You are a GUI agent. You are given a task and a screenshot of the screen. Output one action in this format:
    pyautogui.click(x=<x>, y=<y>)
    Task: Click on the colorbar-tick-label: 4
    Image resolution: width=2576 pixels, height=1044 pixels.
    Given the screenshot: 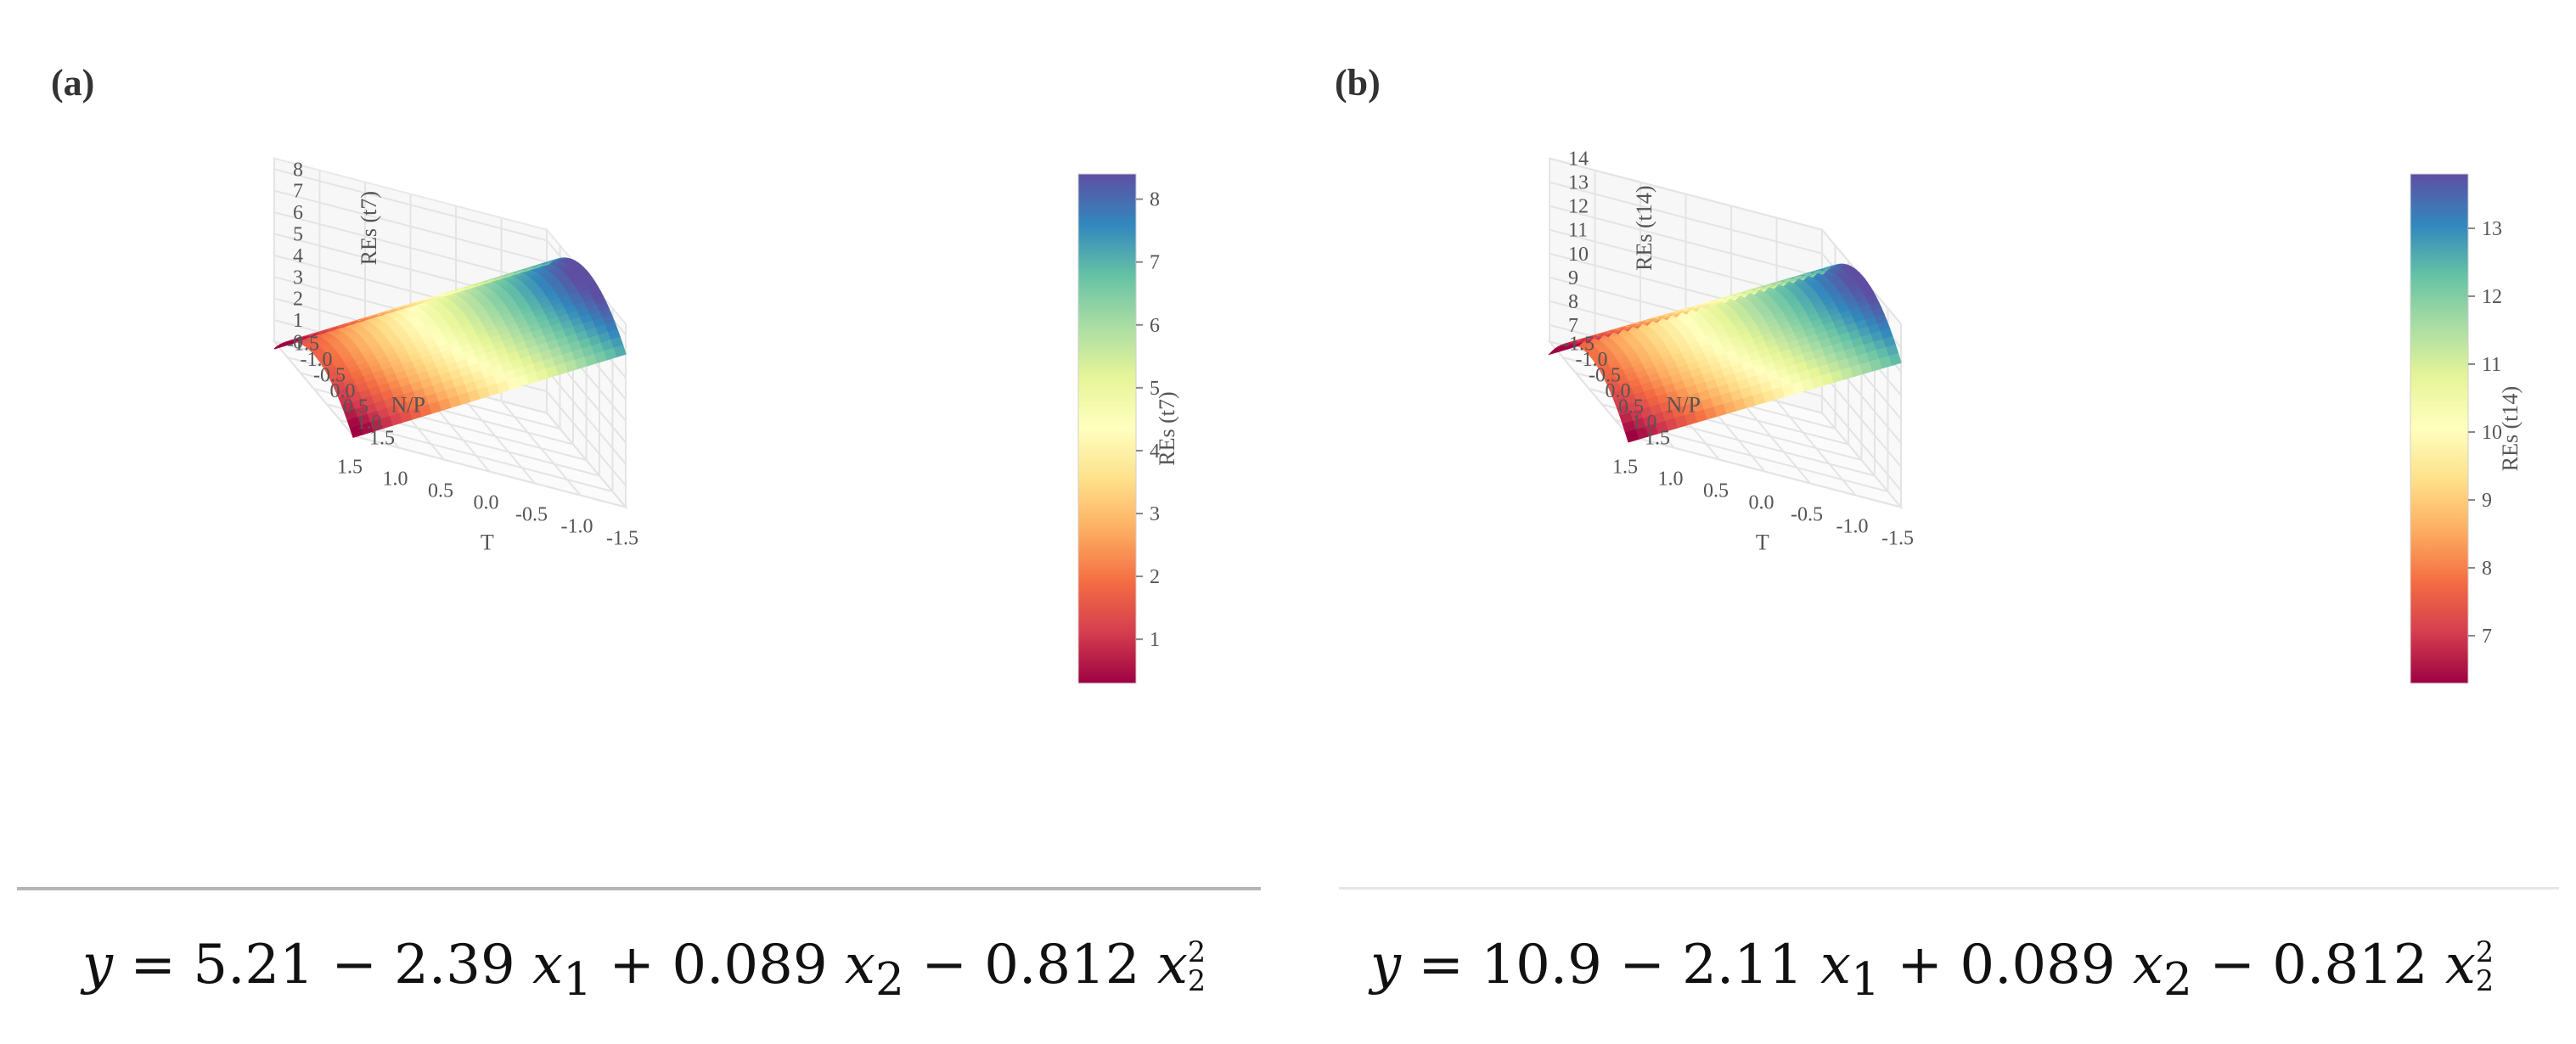 What is the action you would take?
    pyautogui.click(x=1155, y=452)
    